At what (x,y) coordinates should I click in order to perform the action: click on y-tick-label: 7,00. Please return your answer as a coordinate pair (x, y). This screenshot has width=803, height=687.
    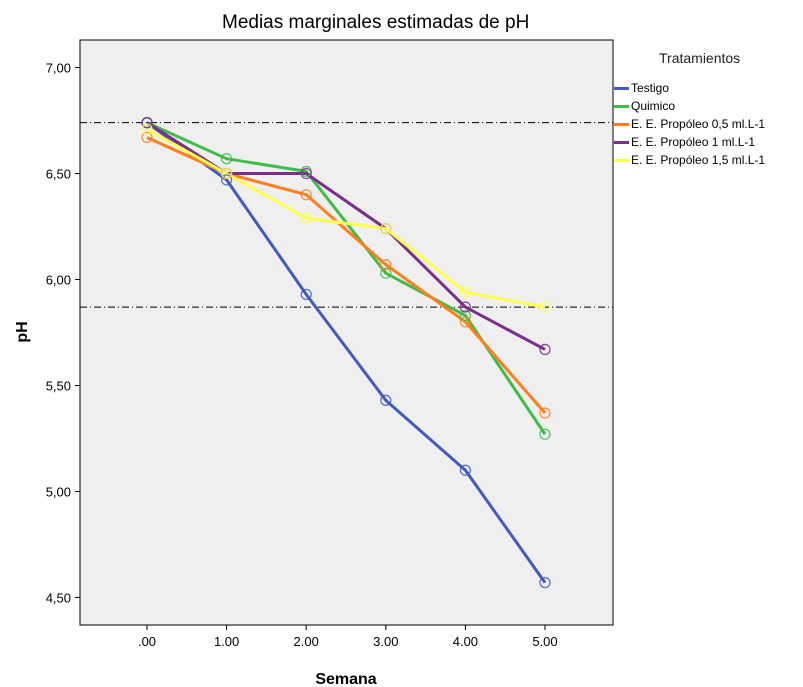
    Looking at the image, I should click on (58, 68).